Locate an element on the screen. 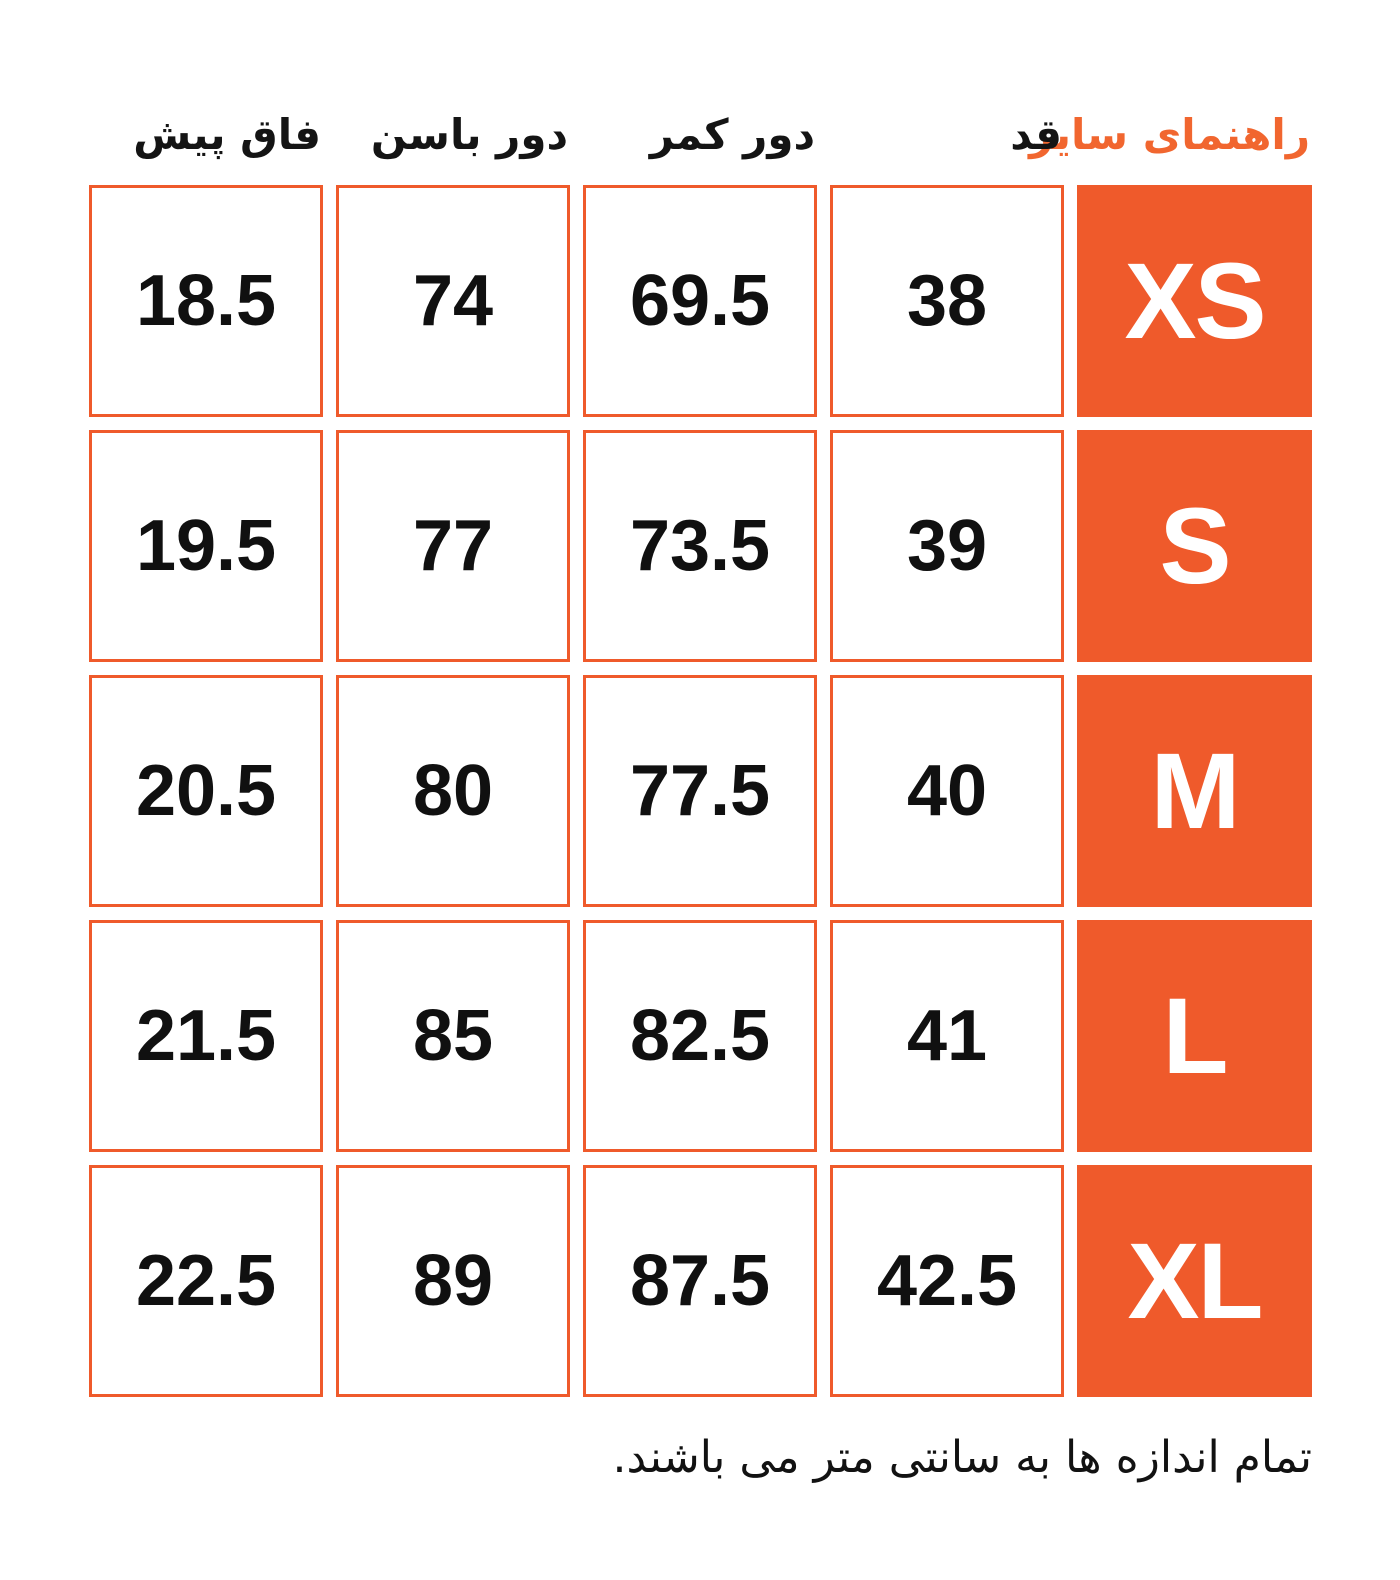 This screenshot has width=1400, height=1580. column-header-height: قد is located at coordinates (1036, 134).